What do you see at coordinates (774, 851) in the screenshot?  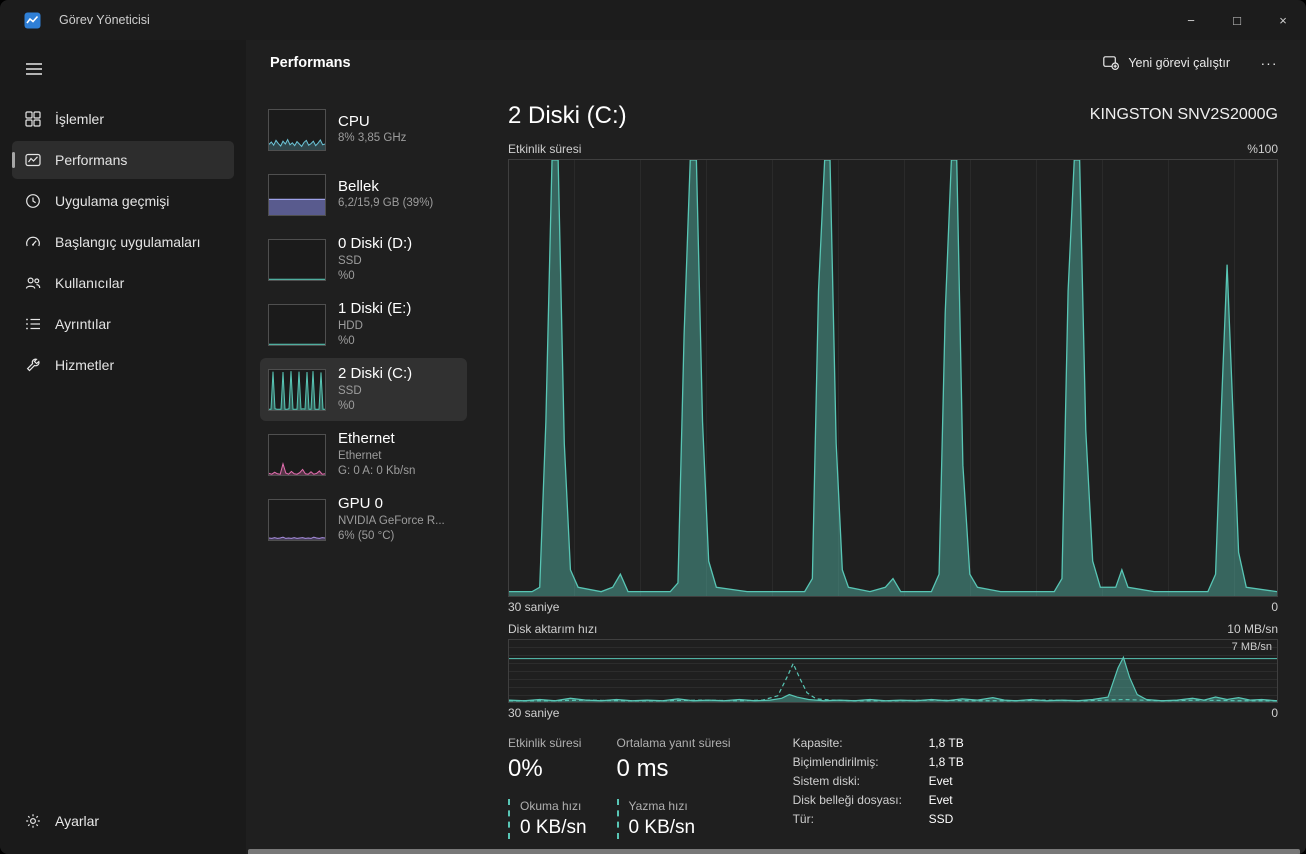 I see `window-bottom-edge` at bounding box center [774, 851].